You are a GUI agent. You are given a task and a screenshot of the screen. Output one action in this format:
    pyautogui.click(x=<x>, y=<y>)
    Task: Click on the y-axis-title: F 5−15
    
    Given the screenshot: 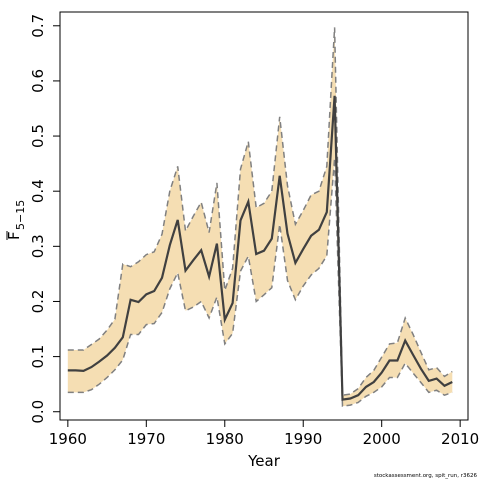 What is the action you would take?
    pyautogui.click(x=16, y=220)
    